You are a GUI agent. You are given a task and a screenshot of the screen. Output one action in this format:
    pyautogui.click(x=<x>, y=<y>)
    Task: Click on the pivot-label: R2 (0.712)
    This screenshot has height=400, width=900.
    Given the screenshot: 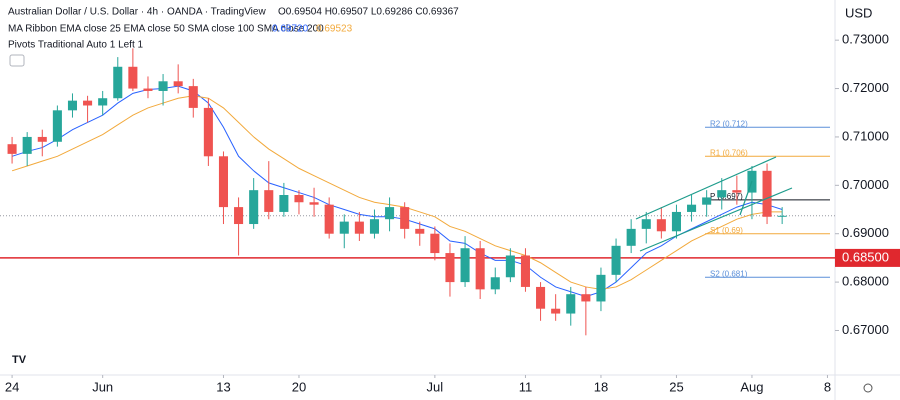 What is the action you would take?
    pyautogui.click(x=729, y=123)
    